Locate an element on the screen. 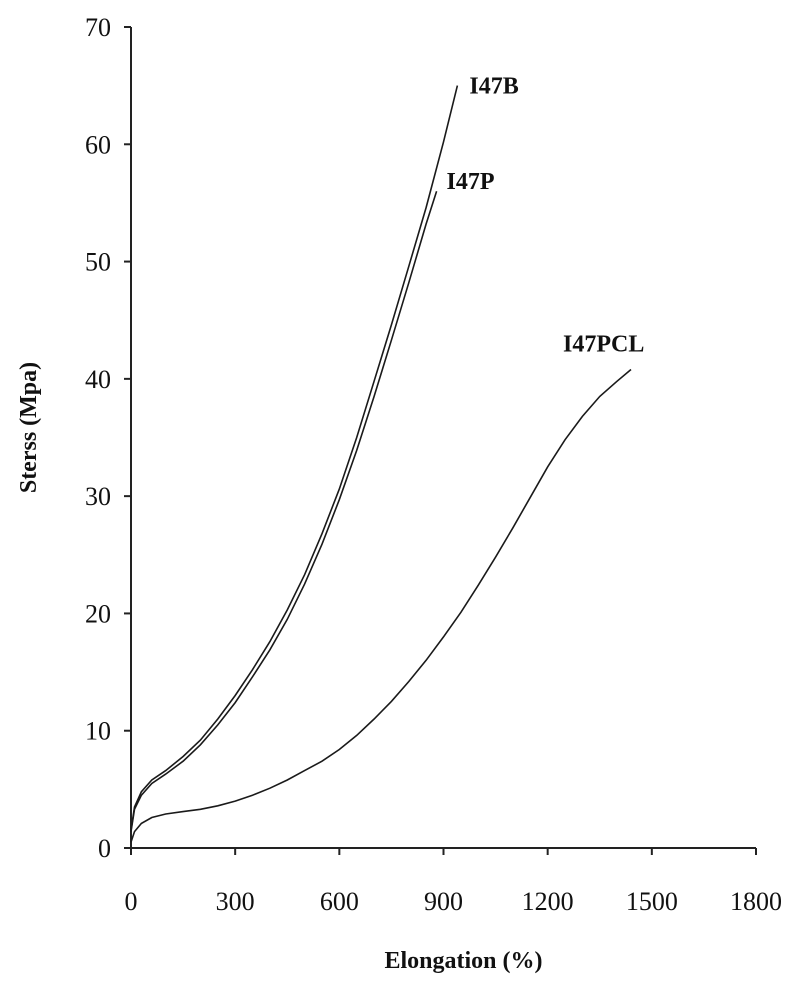 The width and height of the screenshot is (796, 985). y-tick-label: 0 is located at coordinates (104, 848).